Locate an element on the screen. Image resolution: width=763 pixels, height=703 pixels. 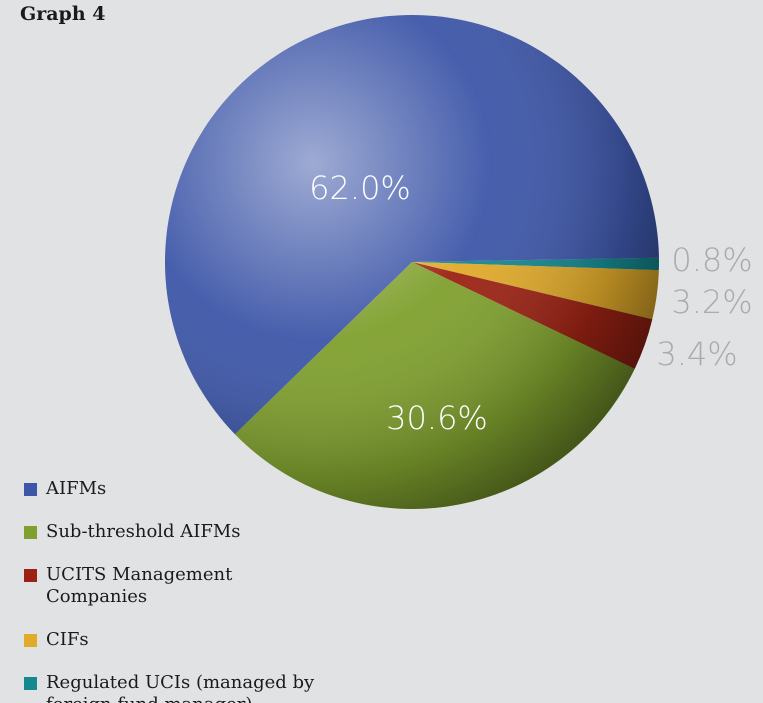
legend-item: Sub-threshold AIFMs is located at coordinates (170, 532).